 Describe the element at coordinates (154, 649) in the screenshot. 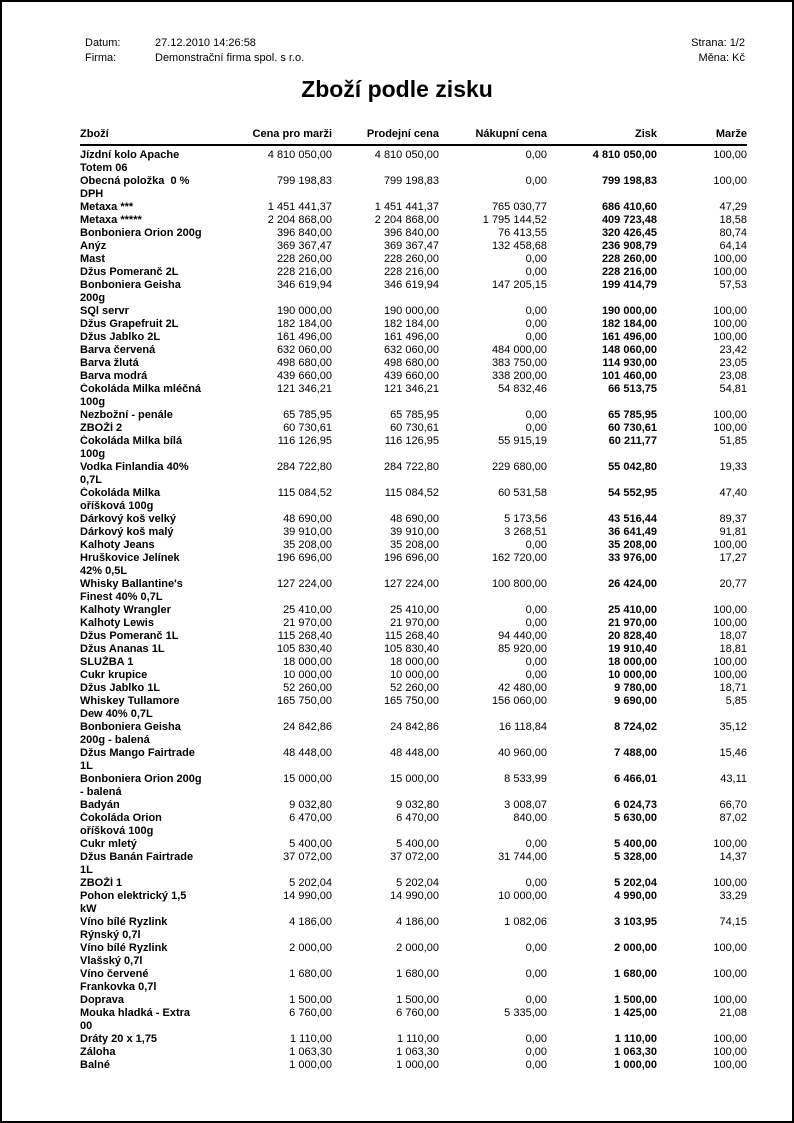

I see `goods-name: Džus Ananas 1L` at that location.